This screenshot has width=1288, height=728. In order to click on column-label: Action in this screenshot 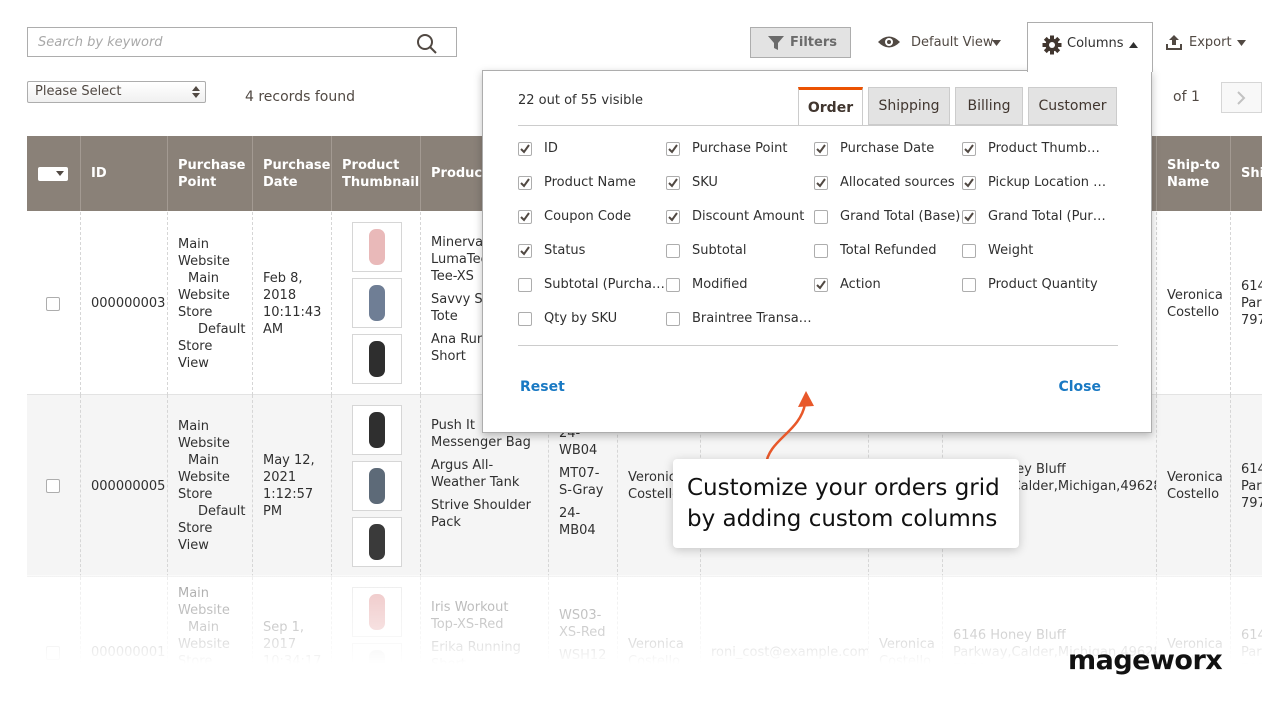, I will do `click(860, 284)`.